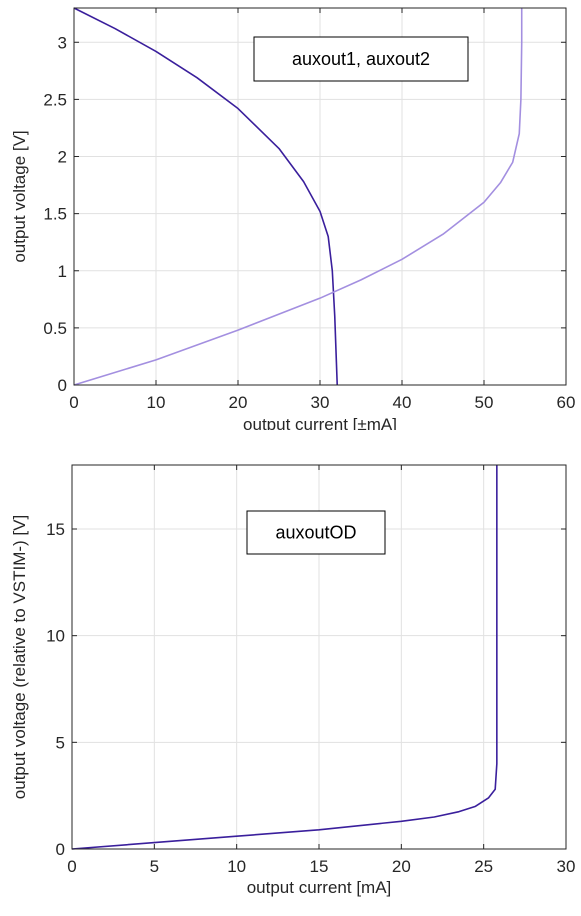  I want to click on chart-1-x-tick-label: 10, so click(156, 402).